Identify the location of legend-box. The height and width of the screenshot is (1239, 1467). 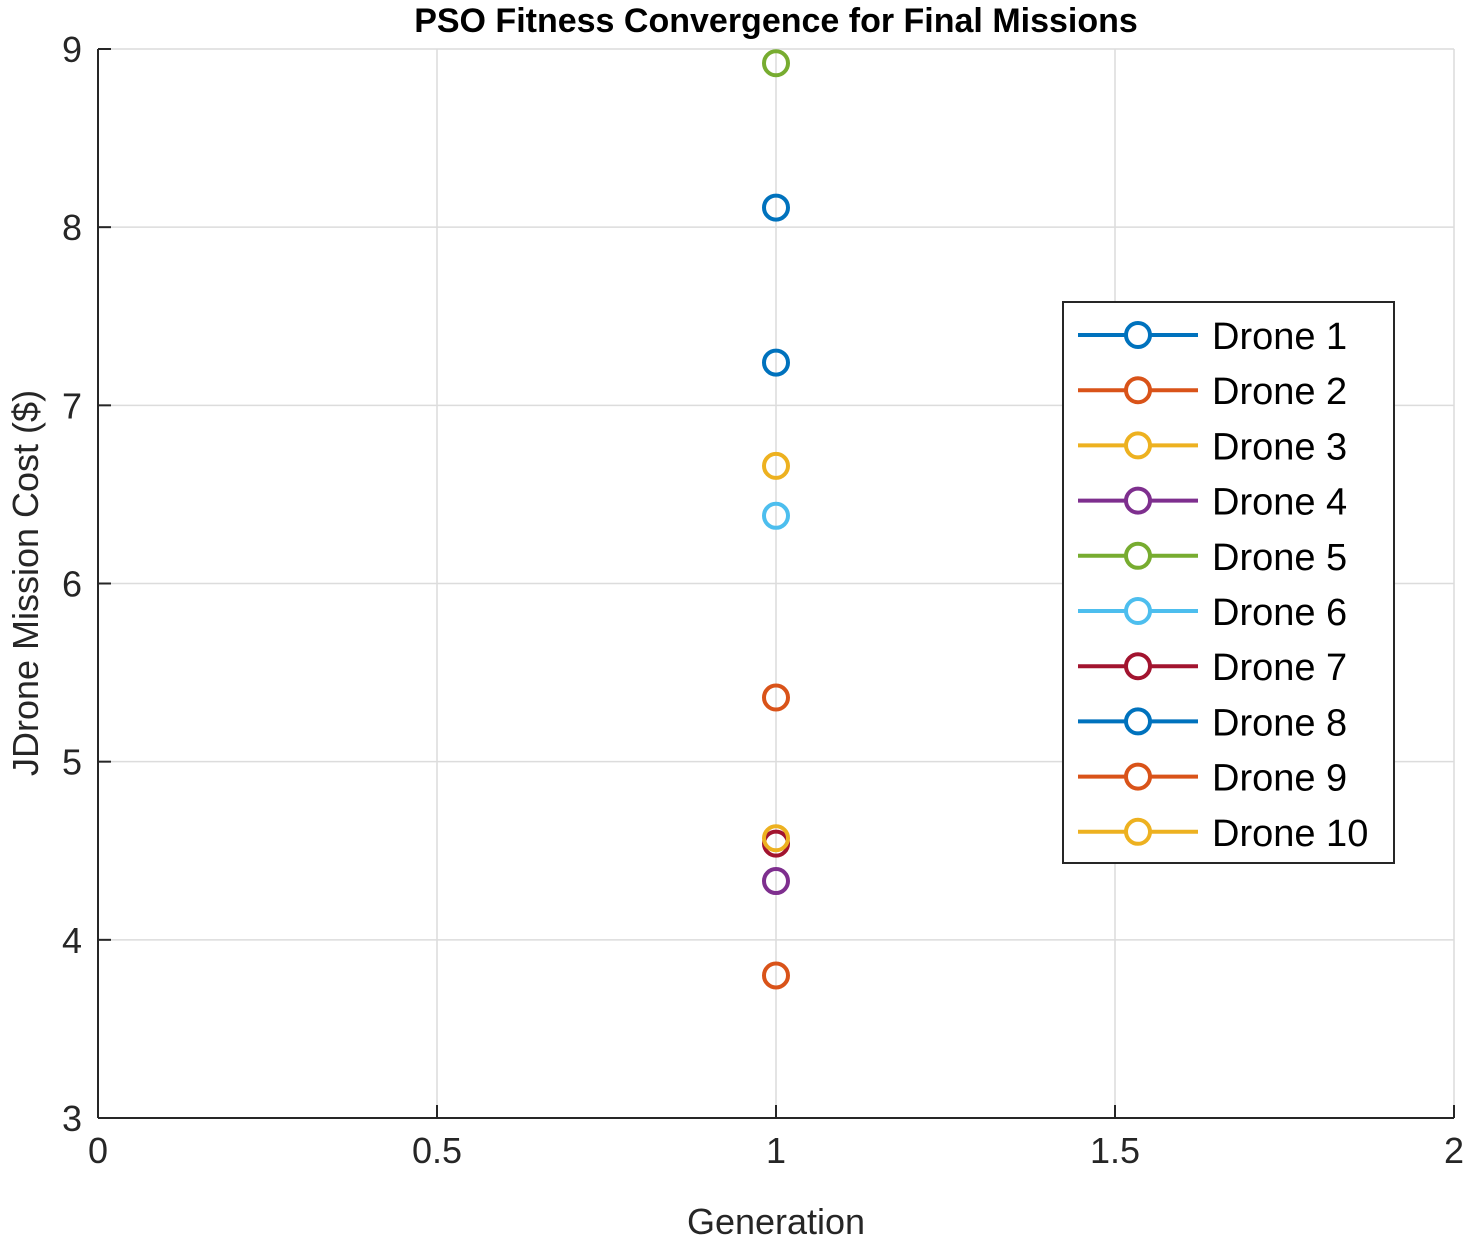
(1228, 582).